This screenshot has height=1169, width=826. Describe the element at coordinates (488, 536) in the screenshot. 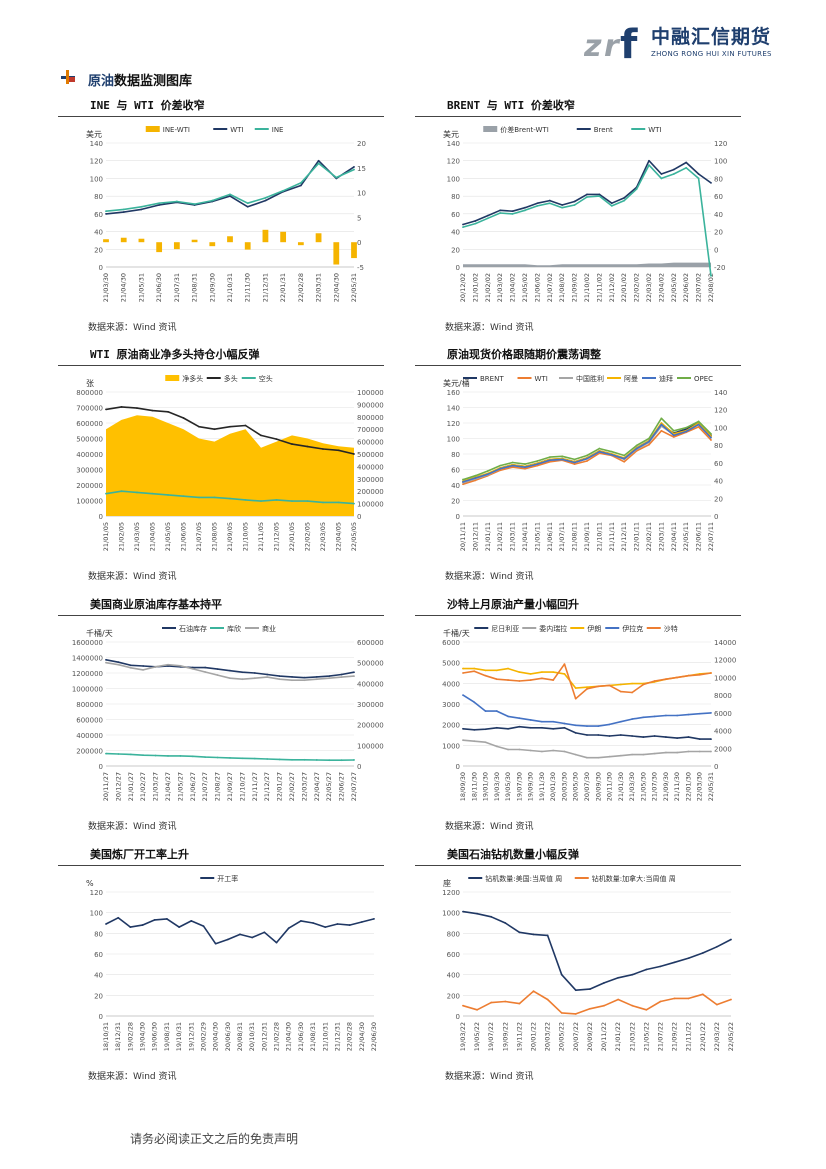

I see `x-tick-label: 21/01/11` at that location.